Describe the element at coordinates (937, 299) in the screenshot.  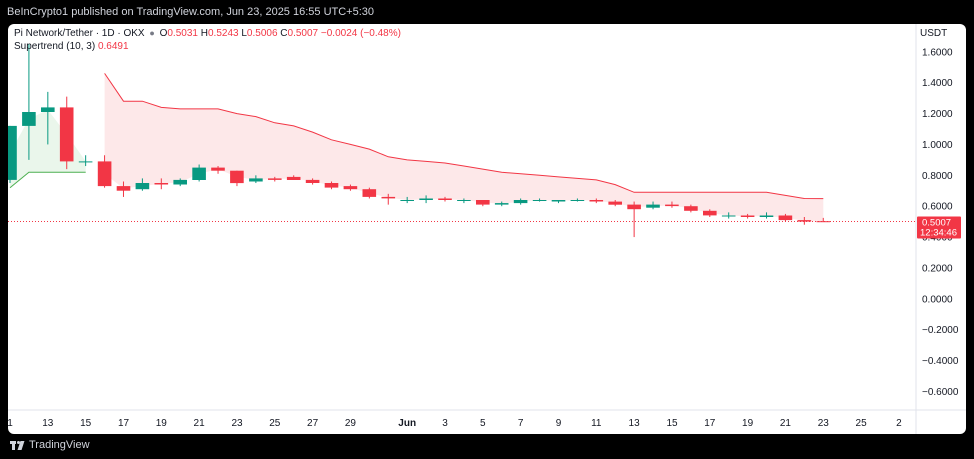
I see `price-tick-label: 0.0000` at that location.